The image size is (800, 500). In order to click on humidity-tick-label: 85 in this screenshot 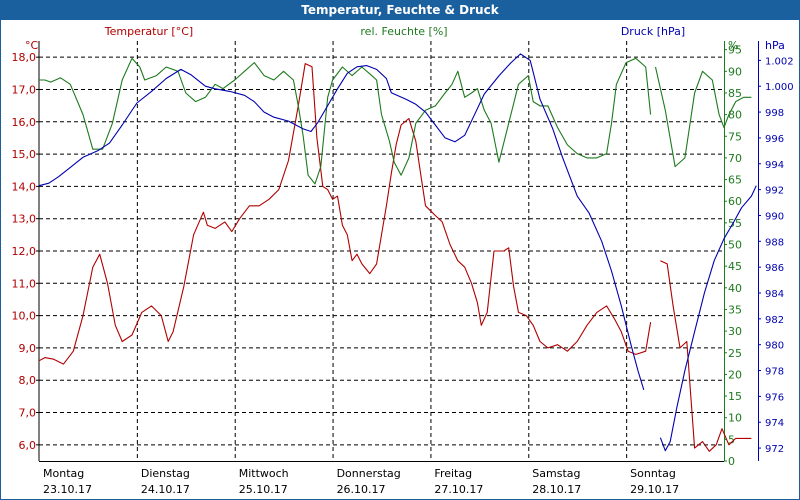, I will do `click(735, 93)`.